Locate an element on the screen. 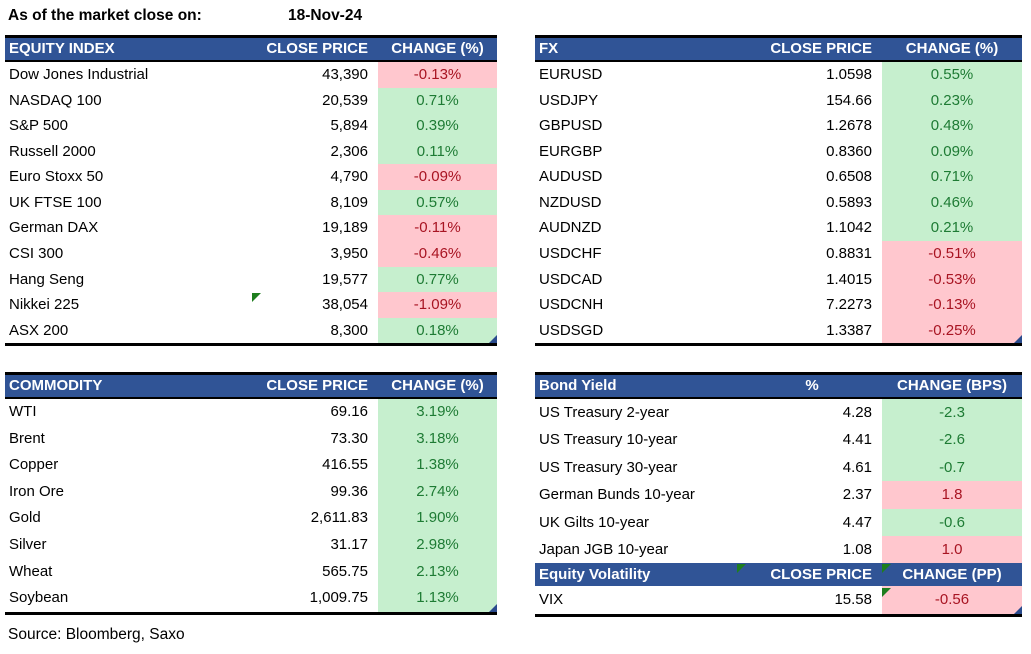 The image size is (1031, 654). instrument-cell: CSI 300 is located at coordinates (36, 254).